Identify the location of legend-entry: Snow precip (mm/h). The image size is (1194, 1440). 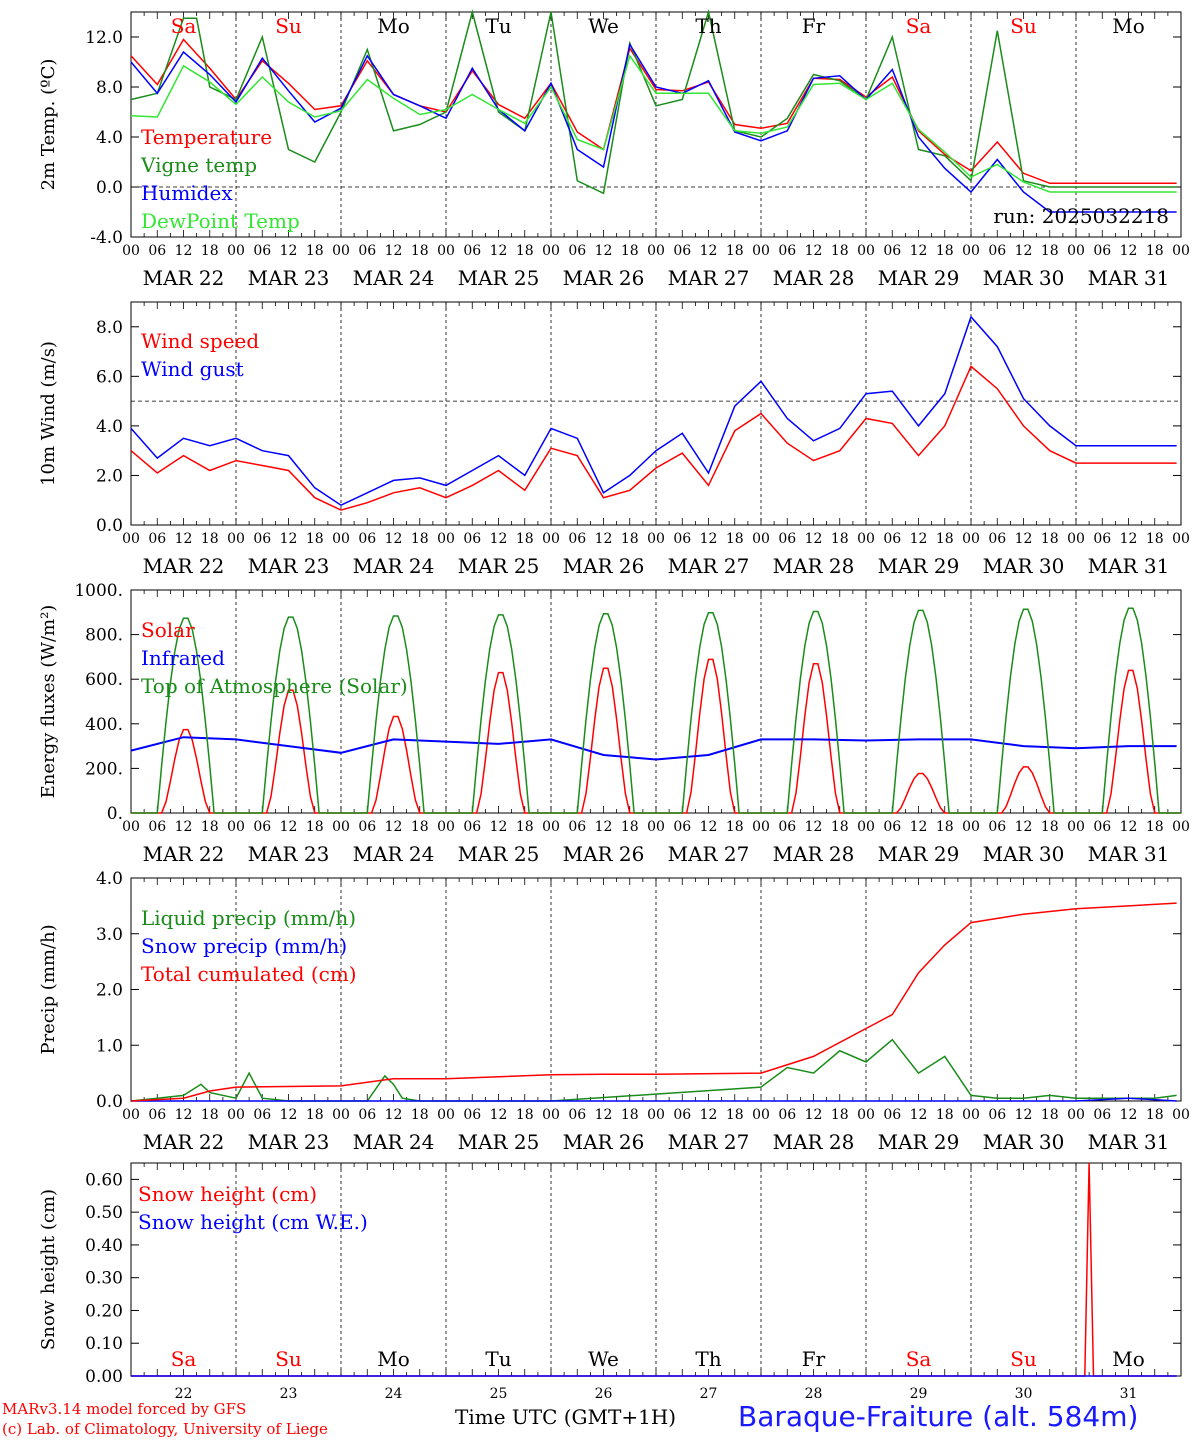
(244, 946).